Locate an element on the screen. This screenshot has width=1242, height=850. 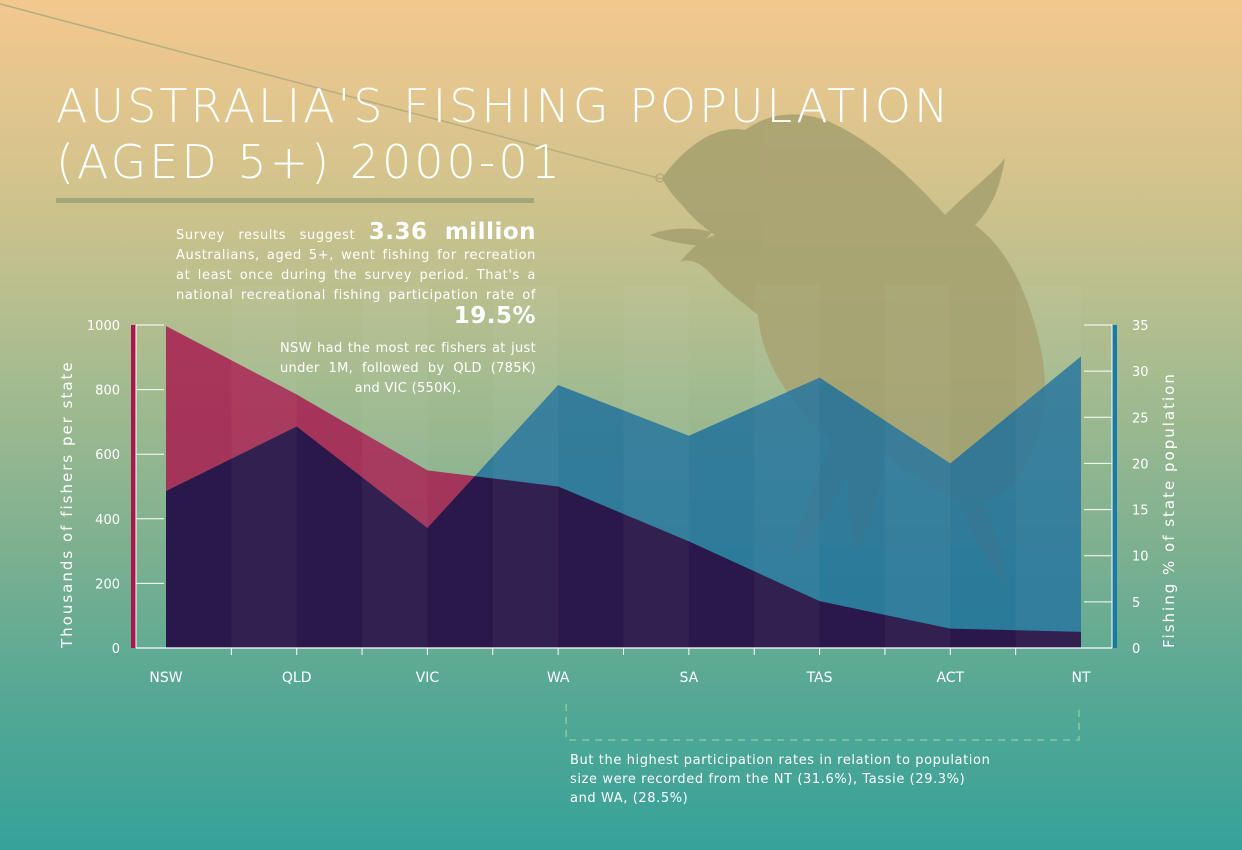
right-y-axis: 0 5 10 15 20 25 30 35 is located at coordinates (1116, 488).